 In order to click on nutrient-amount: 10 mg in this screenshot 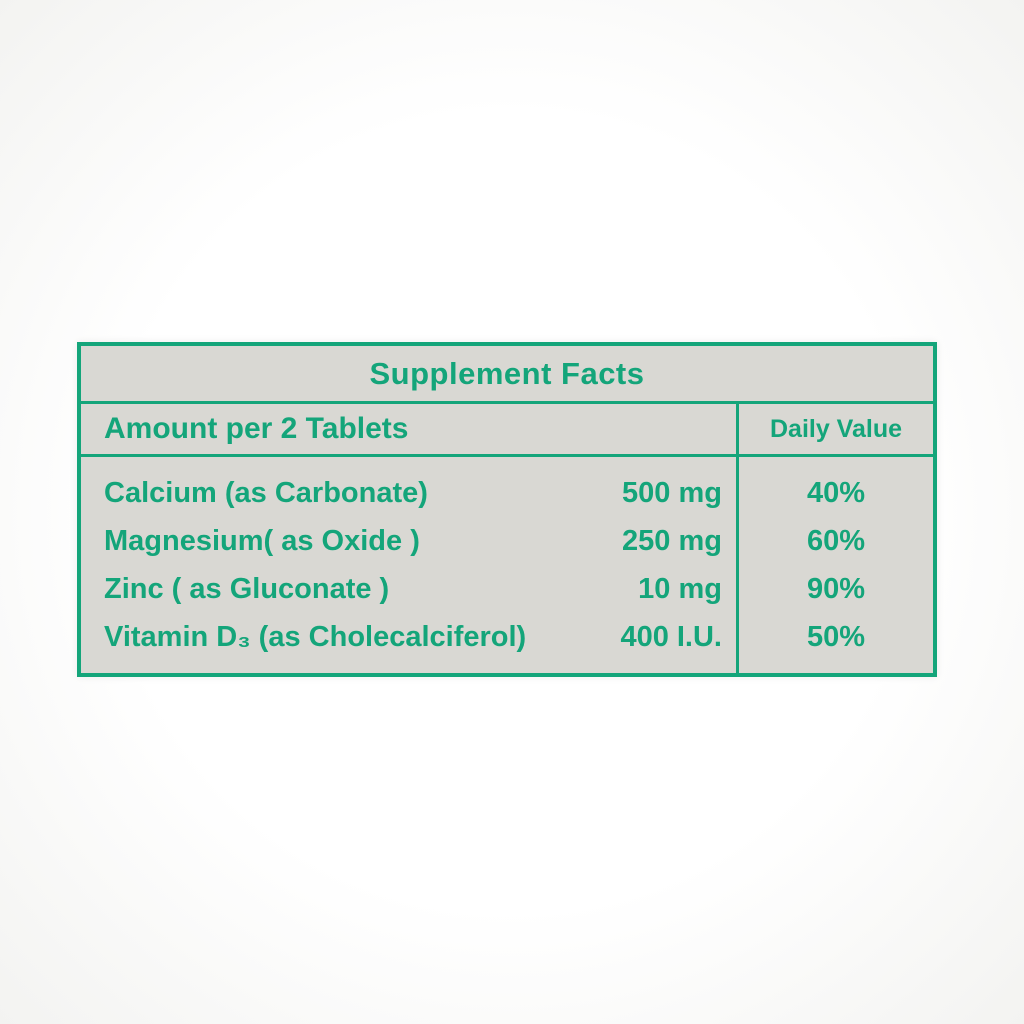, I will do `click(680, 588)`.